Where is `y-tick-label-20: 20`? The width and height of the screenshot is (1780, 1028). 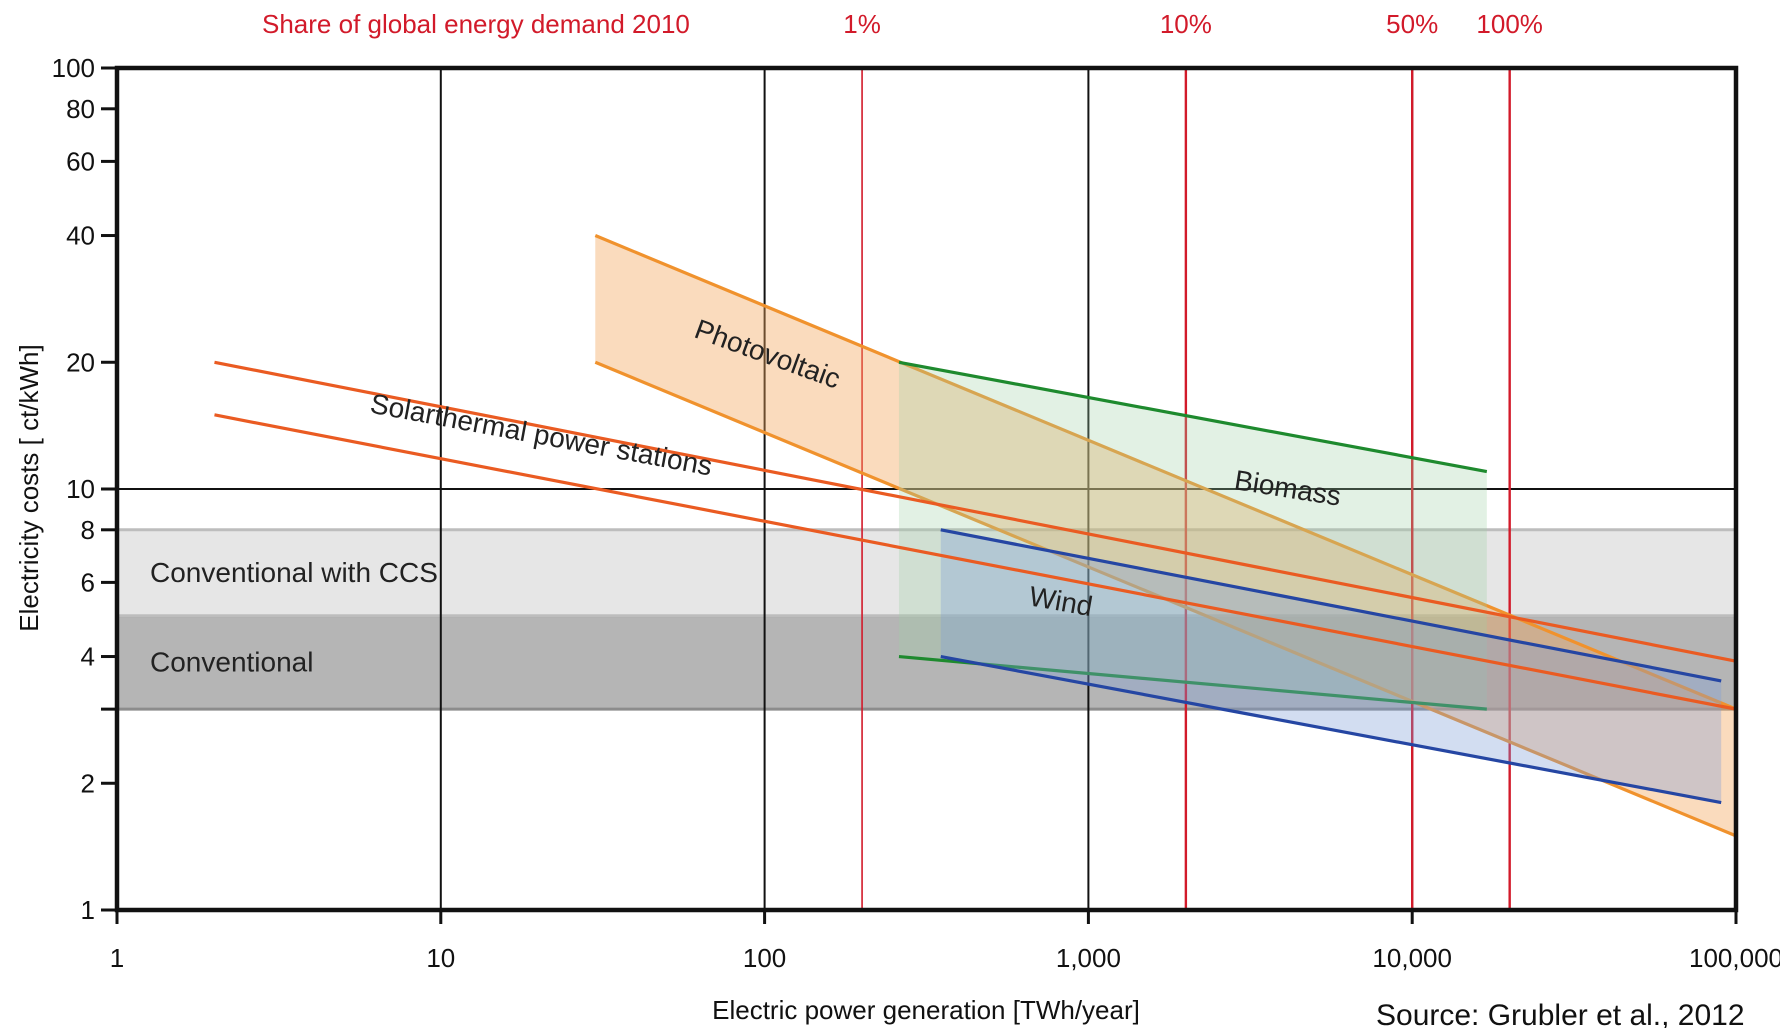 y-tick-label-20: 20 is located at coordinates (80, 362).